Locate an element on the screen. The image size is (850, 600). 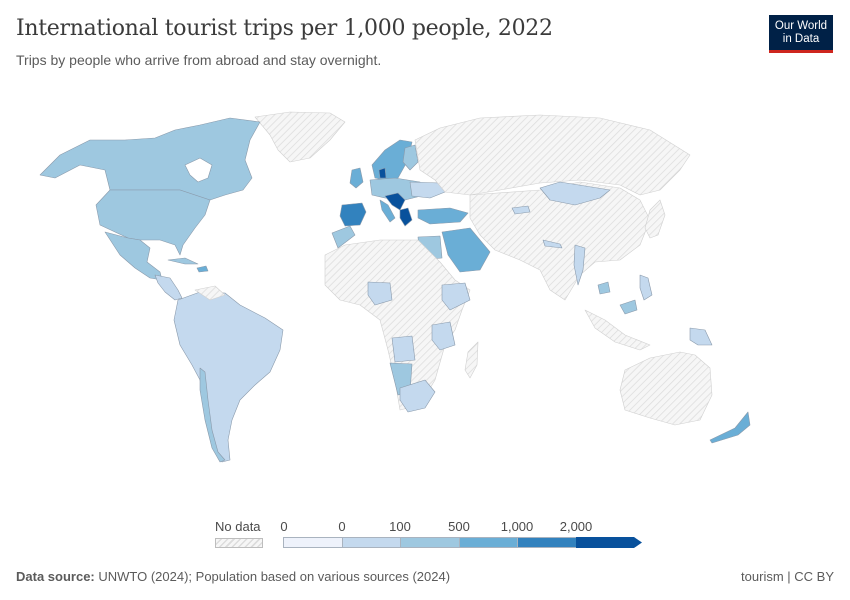
color-legend: No data 0 0 100 500 1,000 2,000 is located at coordinates (425, 535).